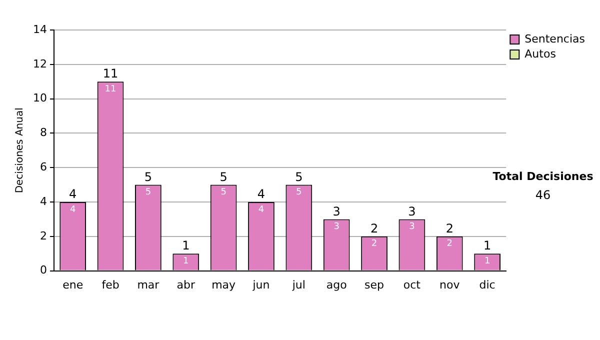 This screenshot has height=340, width=600. What do you see at coordinates (543, 195) in the screenshot?
I see `text: 46` at bounding box center [543, 195].